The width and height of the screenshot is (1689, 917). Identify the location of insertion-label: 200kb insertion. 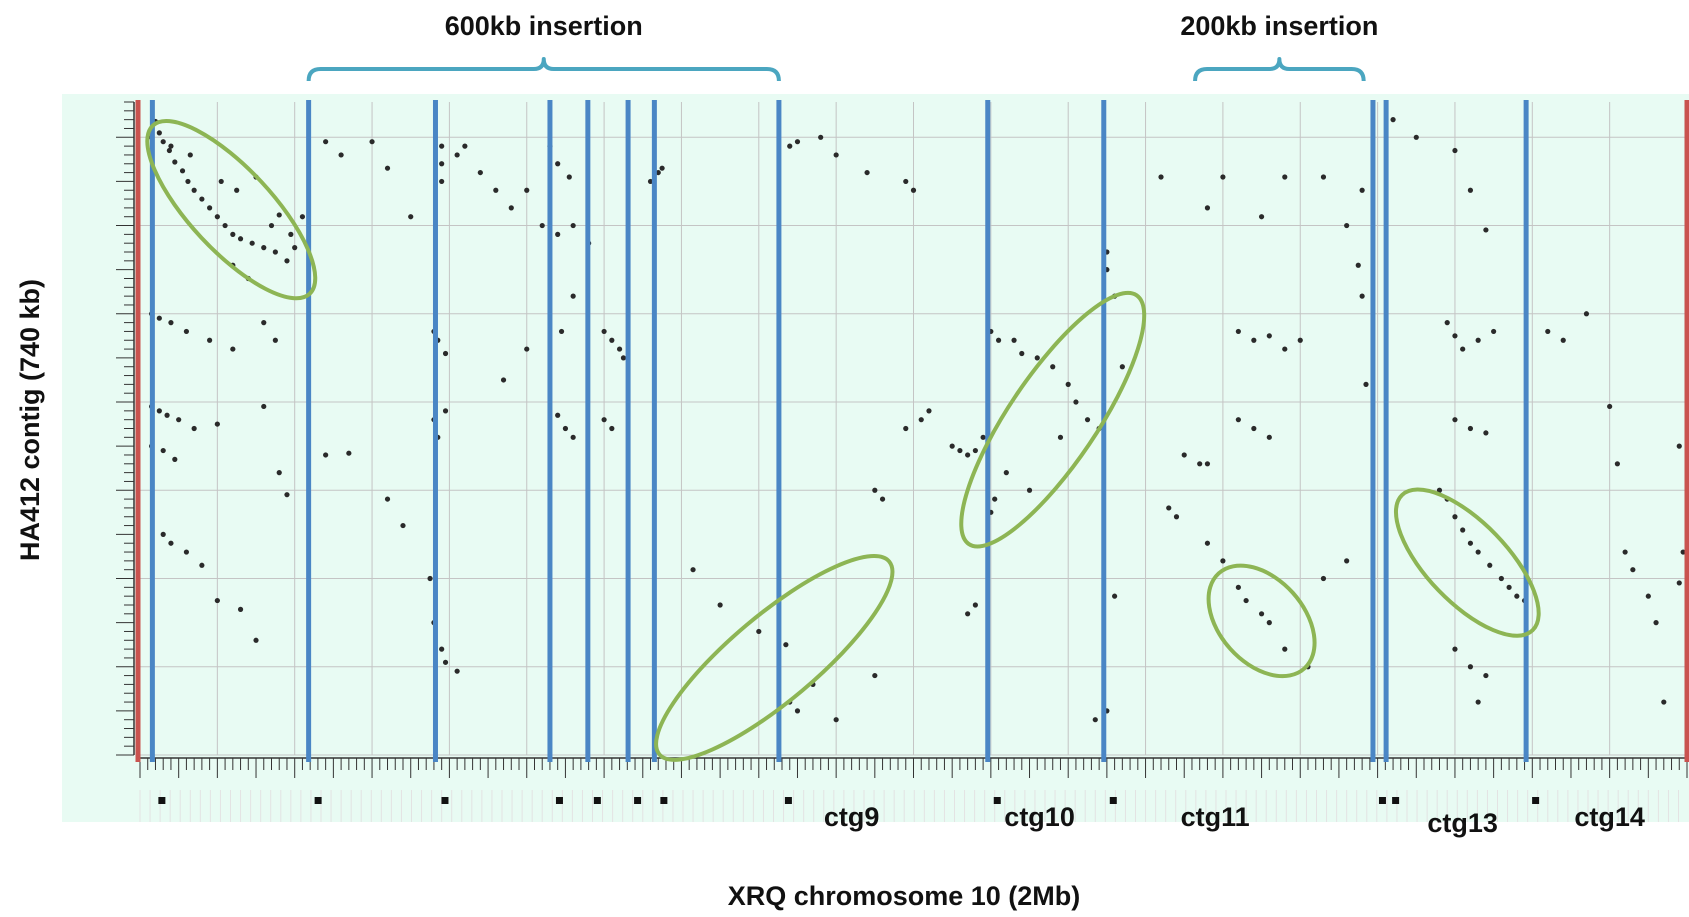
(1279, 26).